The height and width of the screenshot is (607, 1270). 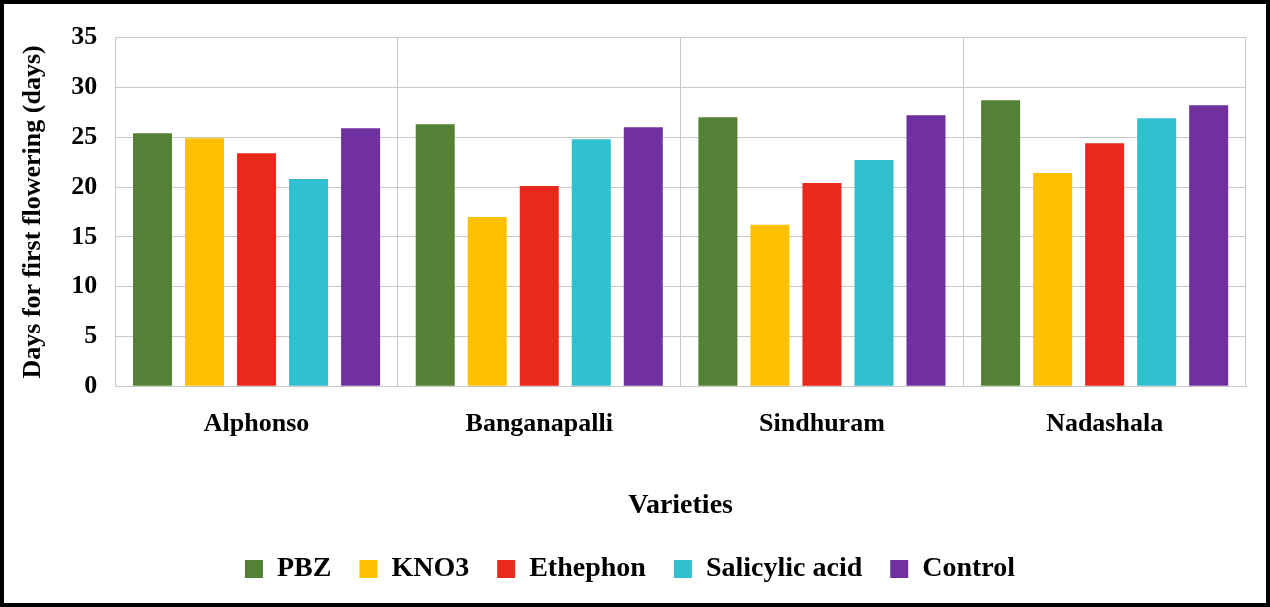 What do you see at coordinates (304, 567) in the screenshot?
I see `legend-label: PBZ` at bounding box center [304, 567].